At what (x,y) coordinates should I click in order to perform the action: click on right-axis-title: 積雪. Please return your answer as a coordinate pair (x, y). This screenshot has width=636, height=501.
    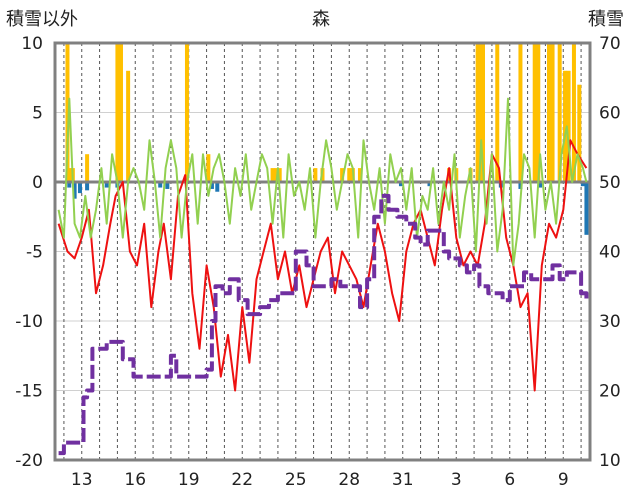
    Looking at the image, I should click on (606, 19).